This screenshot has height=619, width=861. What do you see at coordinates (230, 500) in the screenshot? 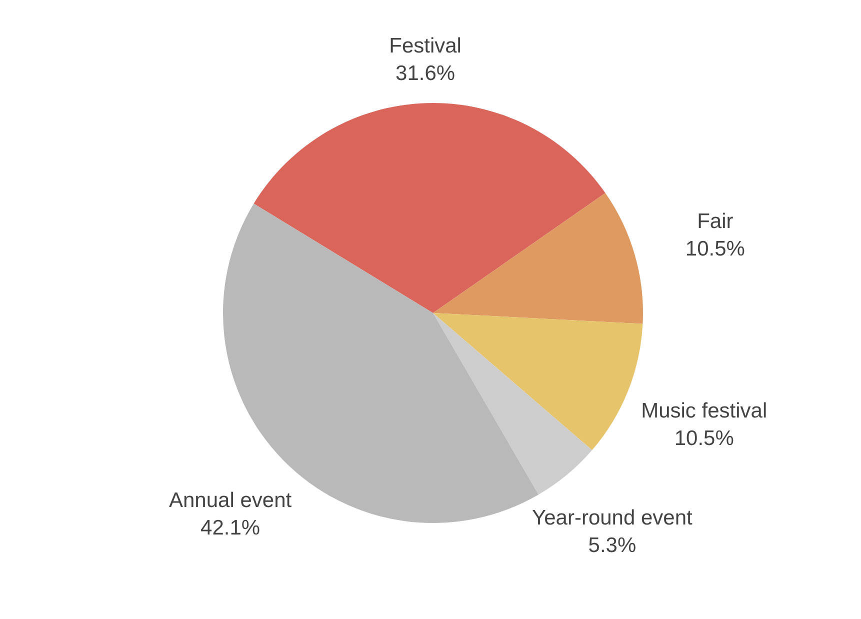
I see `slice-label: Annual event` at bounding box center [230, 500].